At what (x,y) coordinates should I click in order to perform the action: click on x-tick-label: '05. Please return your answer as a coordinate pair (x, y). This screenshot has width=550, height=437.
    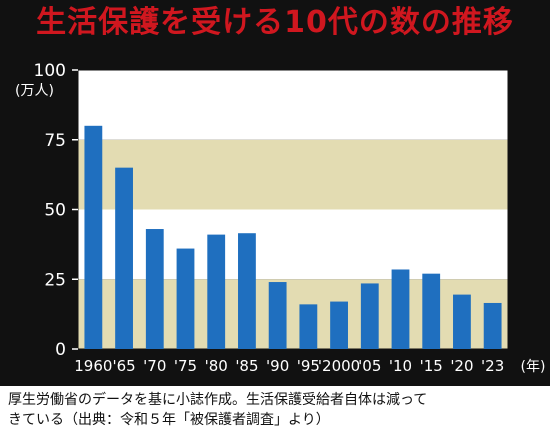
    Looking at the image, I should click on (369, 366).